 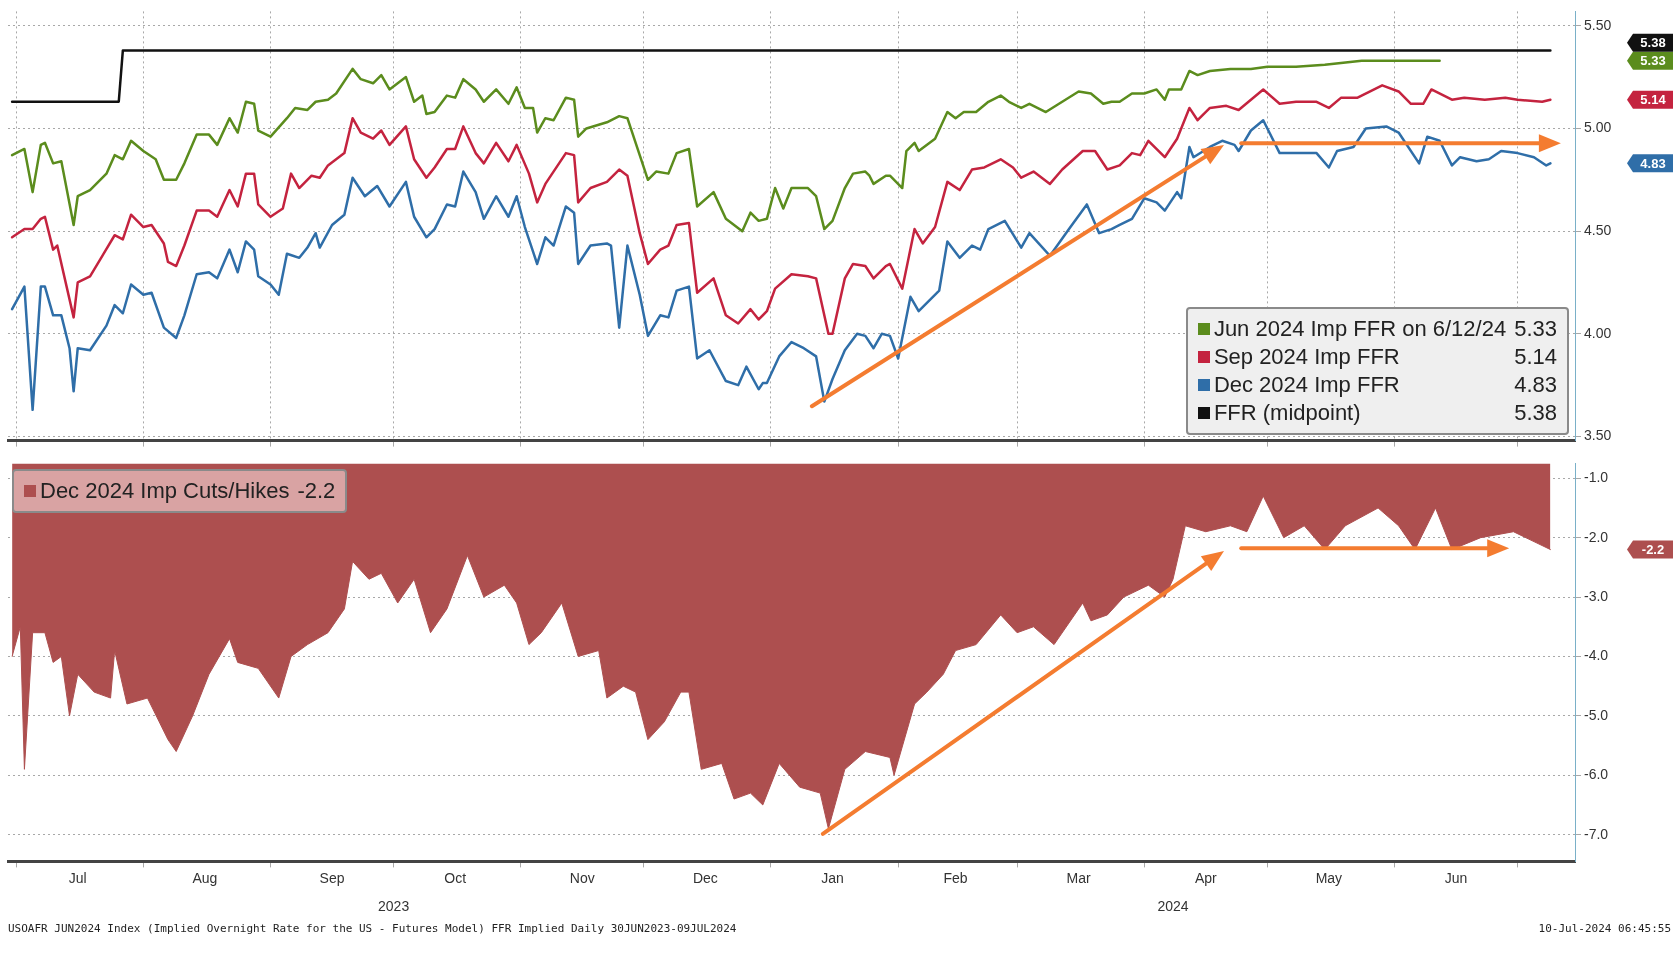 What do you see at coordinates (1598, 332) in the screenshot?
I see `y-tick-label: 4.00` at bounding box center [1598, 332].